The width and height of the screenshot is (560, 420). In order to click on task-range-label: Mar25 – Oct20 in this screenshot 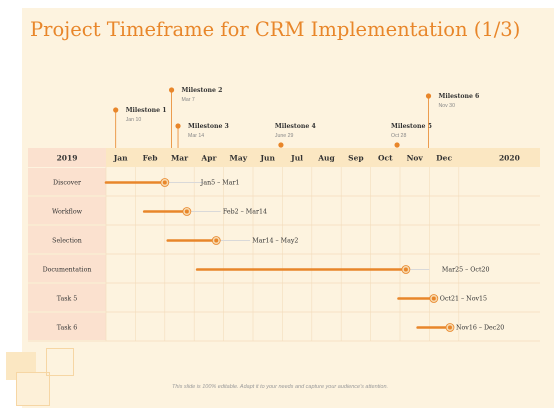, I will do `click(466, 270)`.